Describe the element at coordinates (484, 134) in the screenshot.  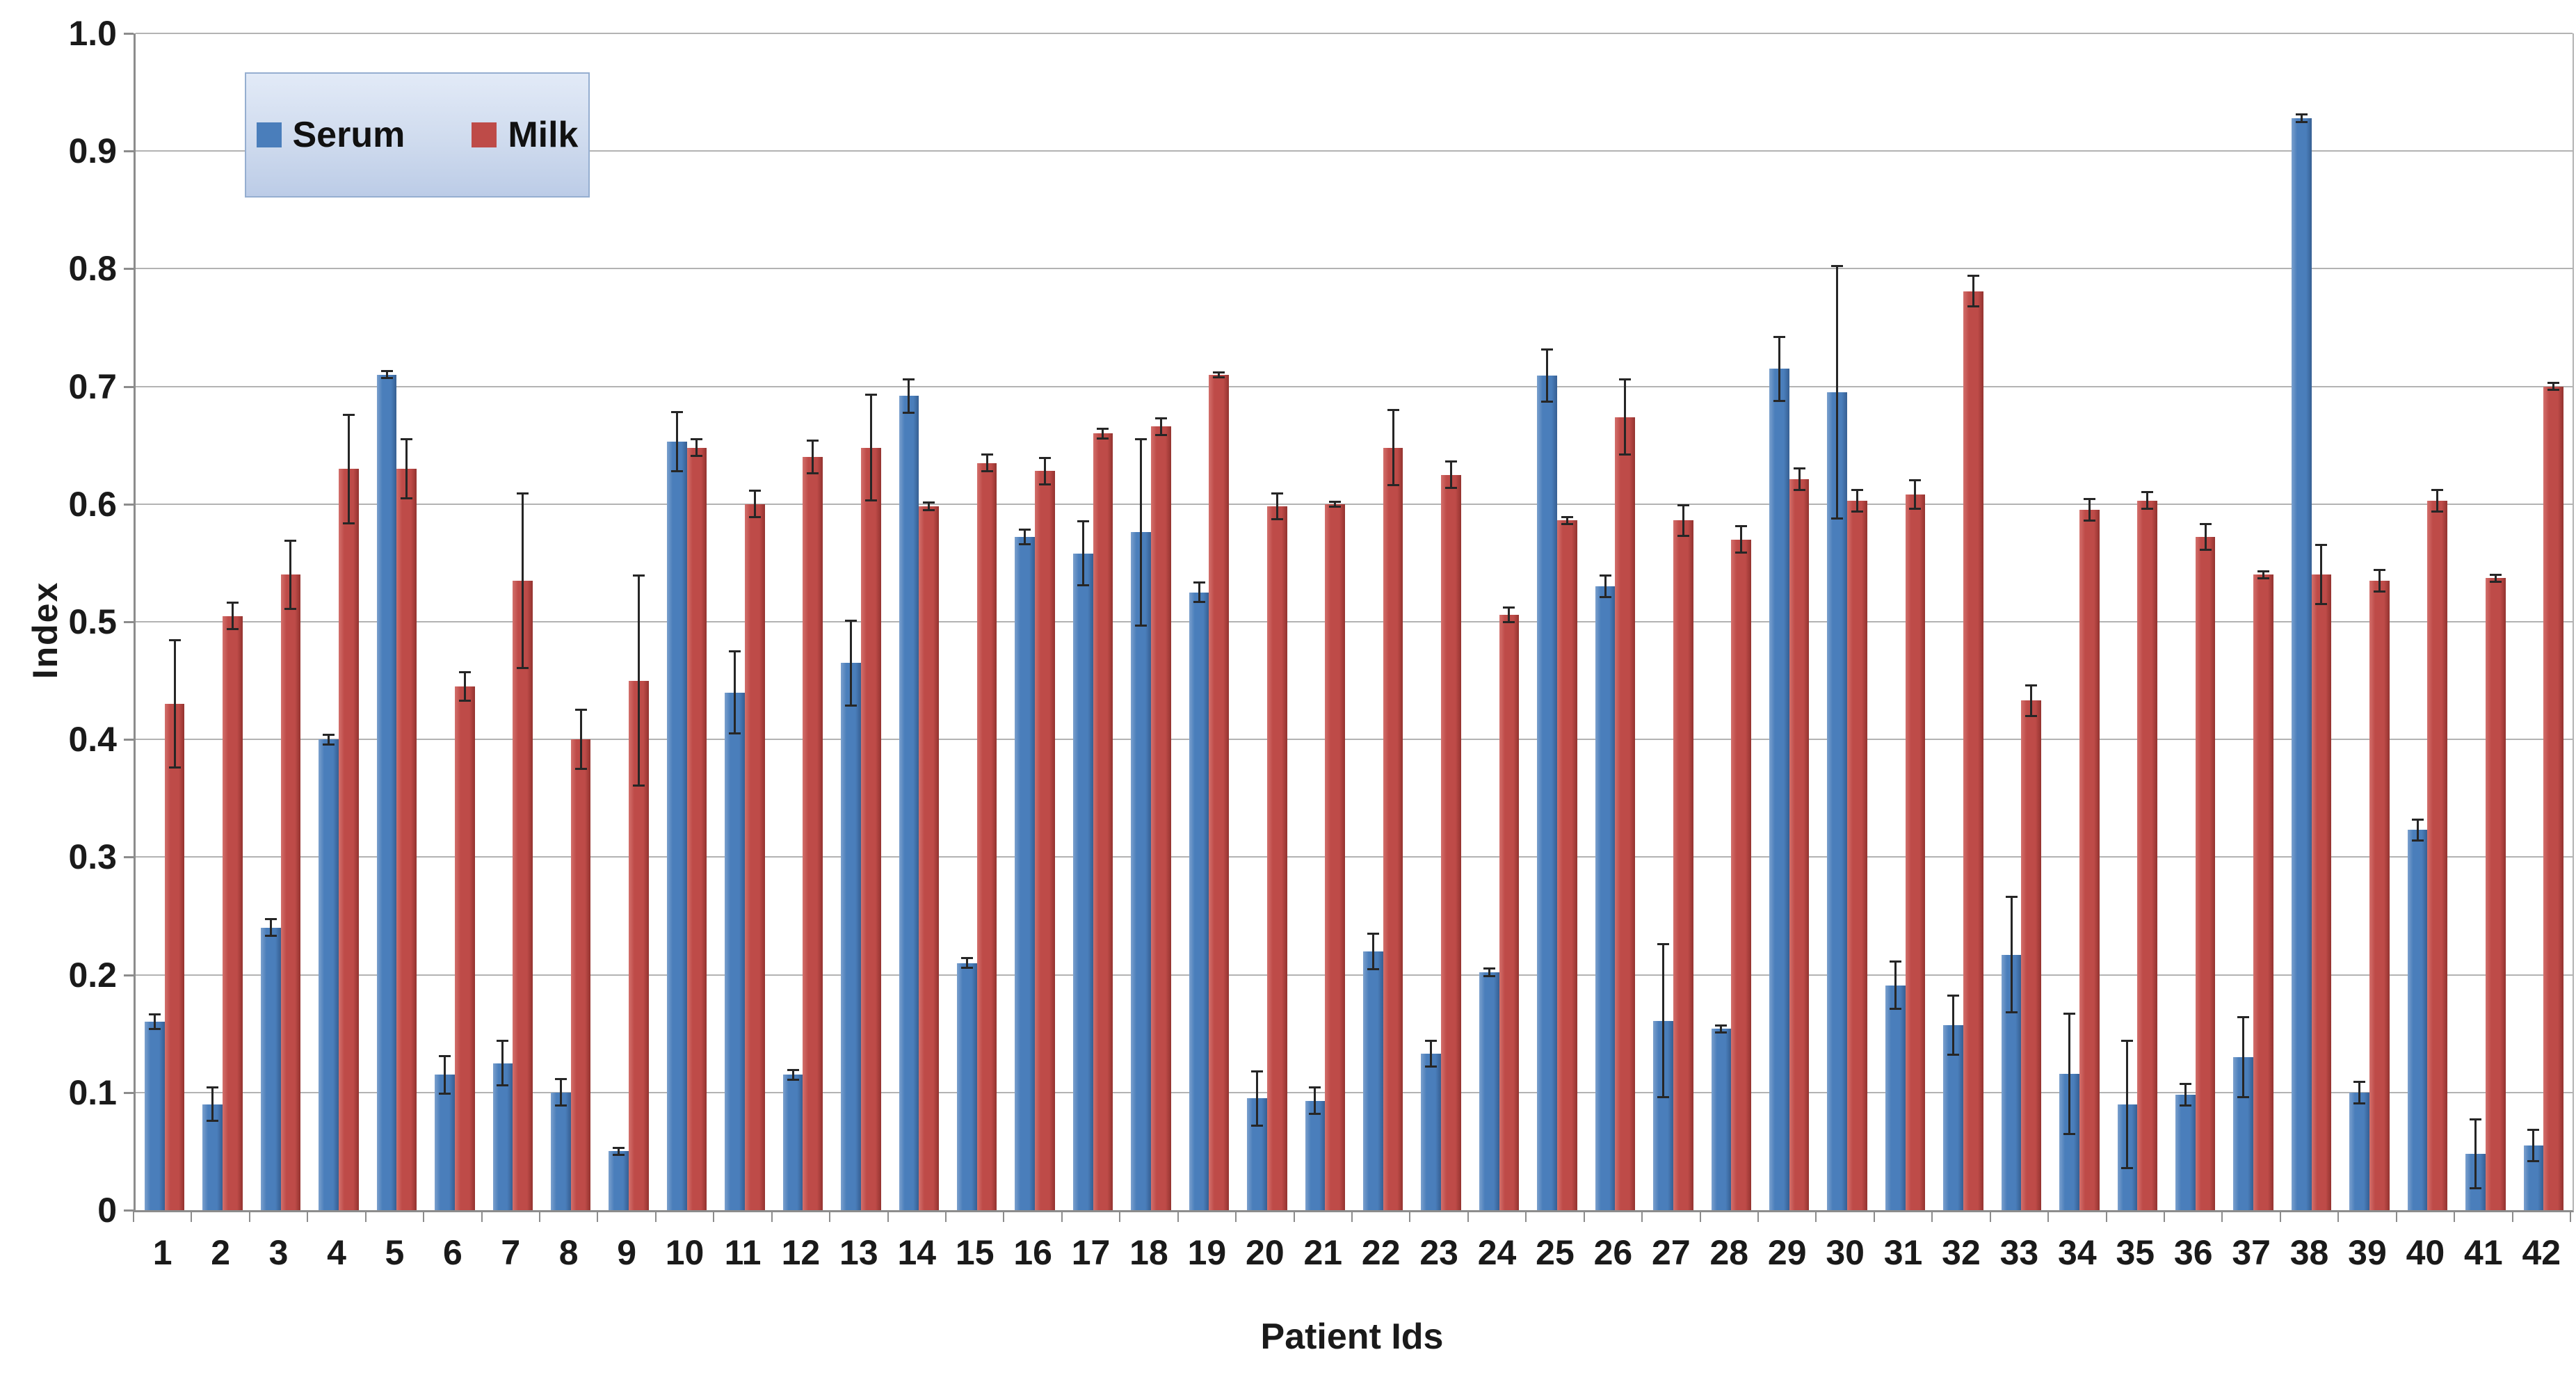
I see `milk-swatch-icon` at that location.